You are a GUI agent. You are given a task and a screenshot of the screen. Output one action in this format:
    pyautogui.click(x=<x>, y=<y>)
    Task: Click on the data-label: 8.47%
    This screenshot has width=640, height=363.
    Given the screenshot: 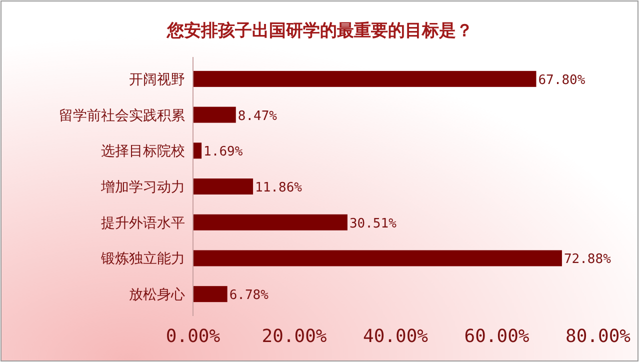 What is the action you would take?
    pyautogui.click(x=258, y=116)
    